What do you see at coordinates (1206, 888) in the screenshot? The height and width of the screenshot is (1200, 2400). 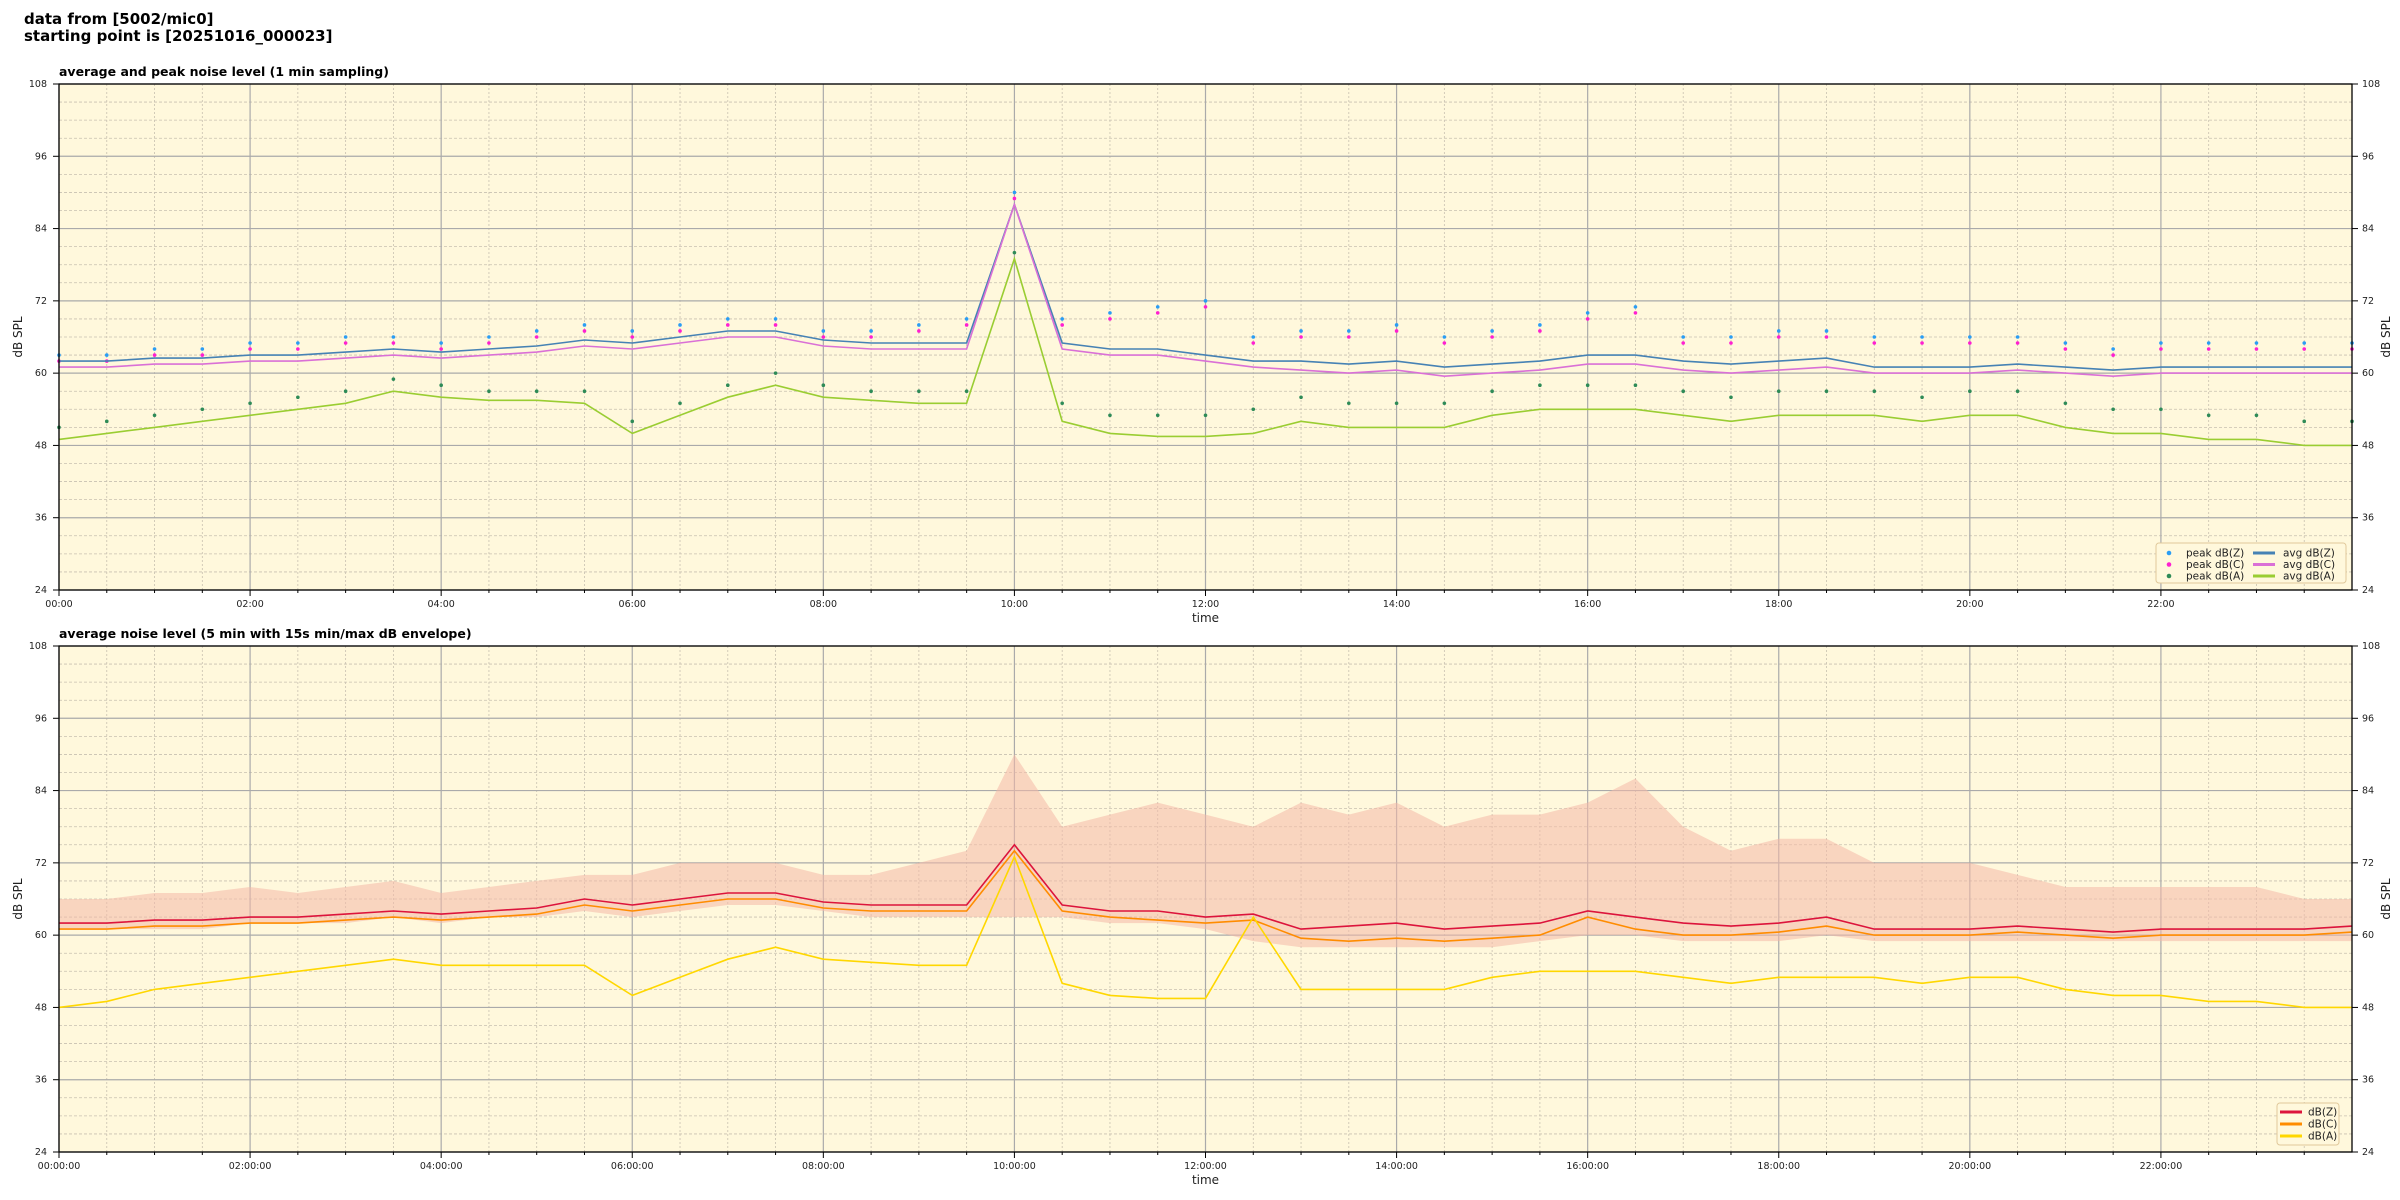 I see `series-line-db-z-` at bounding box center [1206, 888].